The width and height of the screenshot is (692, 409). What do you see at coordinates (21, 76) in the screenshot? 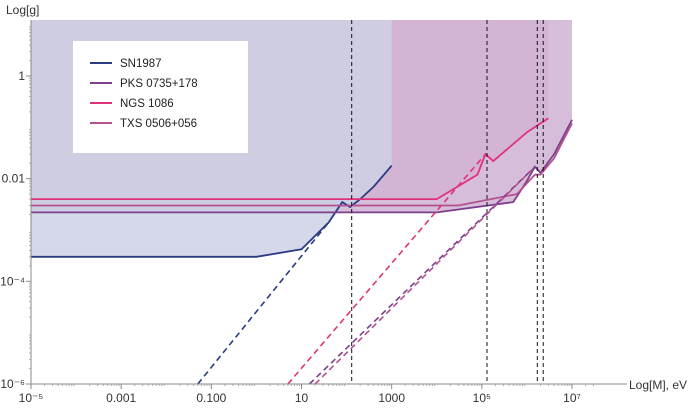
I see `y-tick-label: 1` at bounding box center [21, 76].